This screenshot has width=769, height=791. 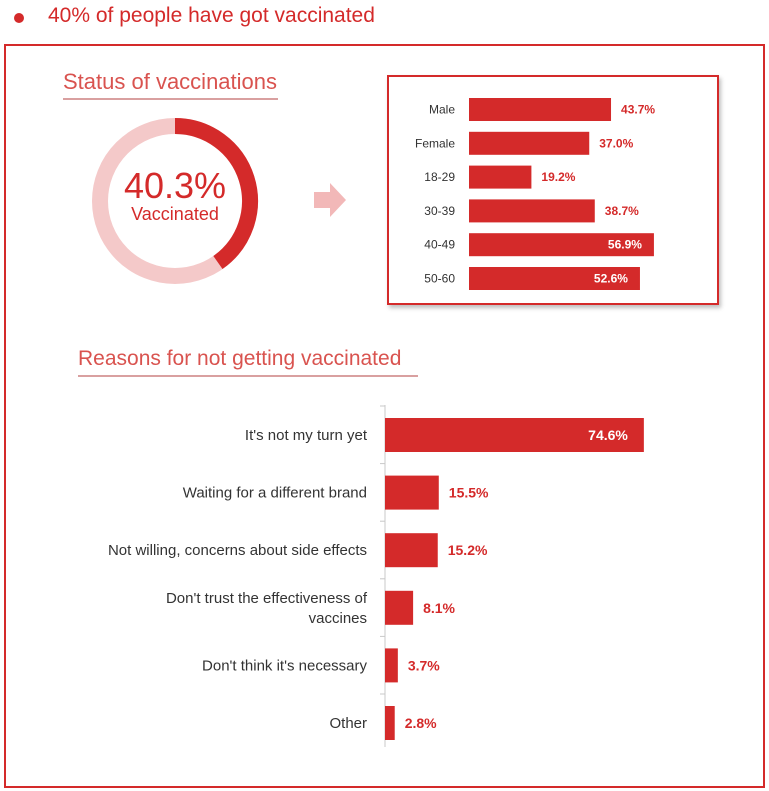 What do you see at coordinates (338, 618) in the screenshot?
I see `reason-category-label: vaccines` at bounding box center [338, 618].